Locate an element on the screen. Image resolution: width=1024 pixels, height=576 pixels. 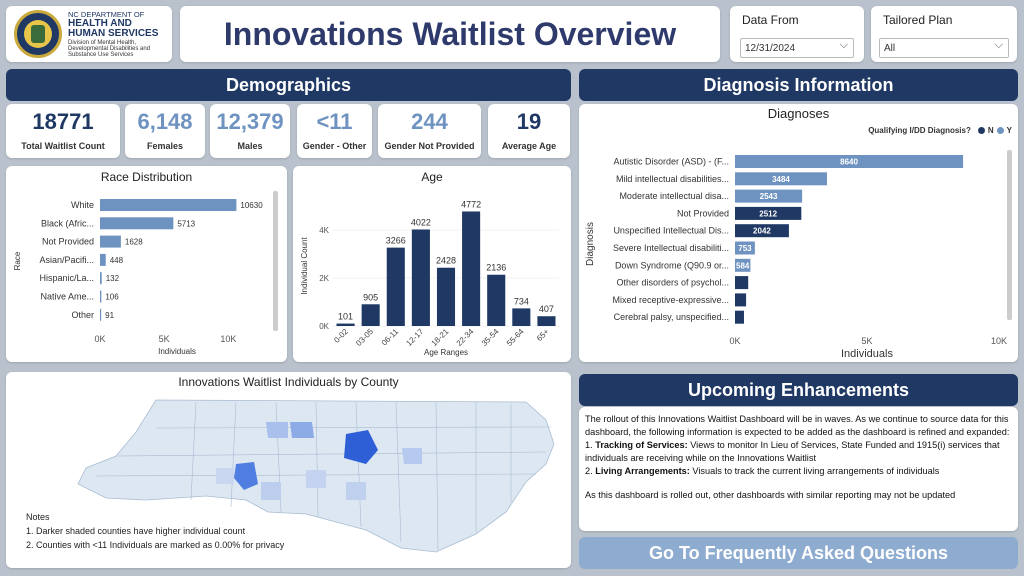
age-value-label: 734 is located at coordinates (521, 301).